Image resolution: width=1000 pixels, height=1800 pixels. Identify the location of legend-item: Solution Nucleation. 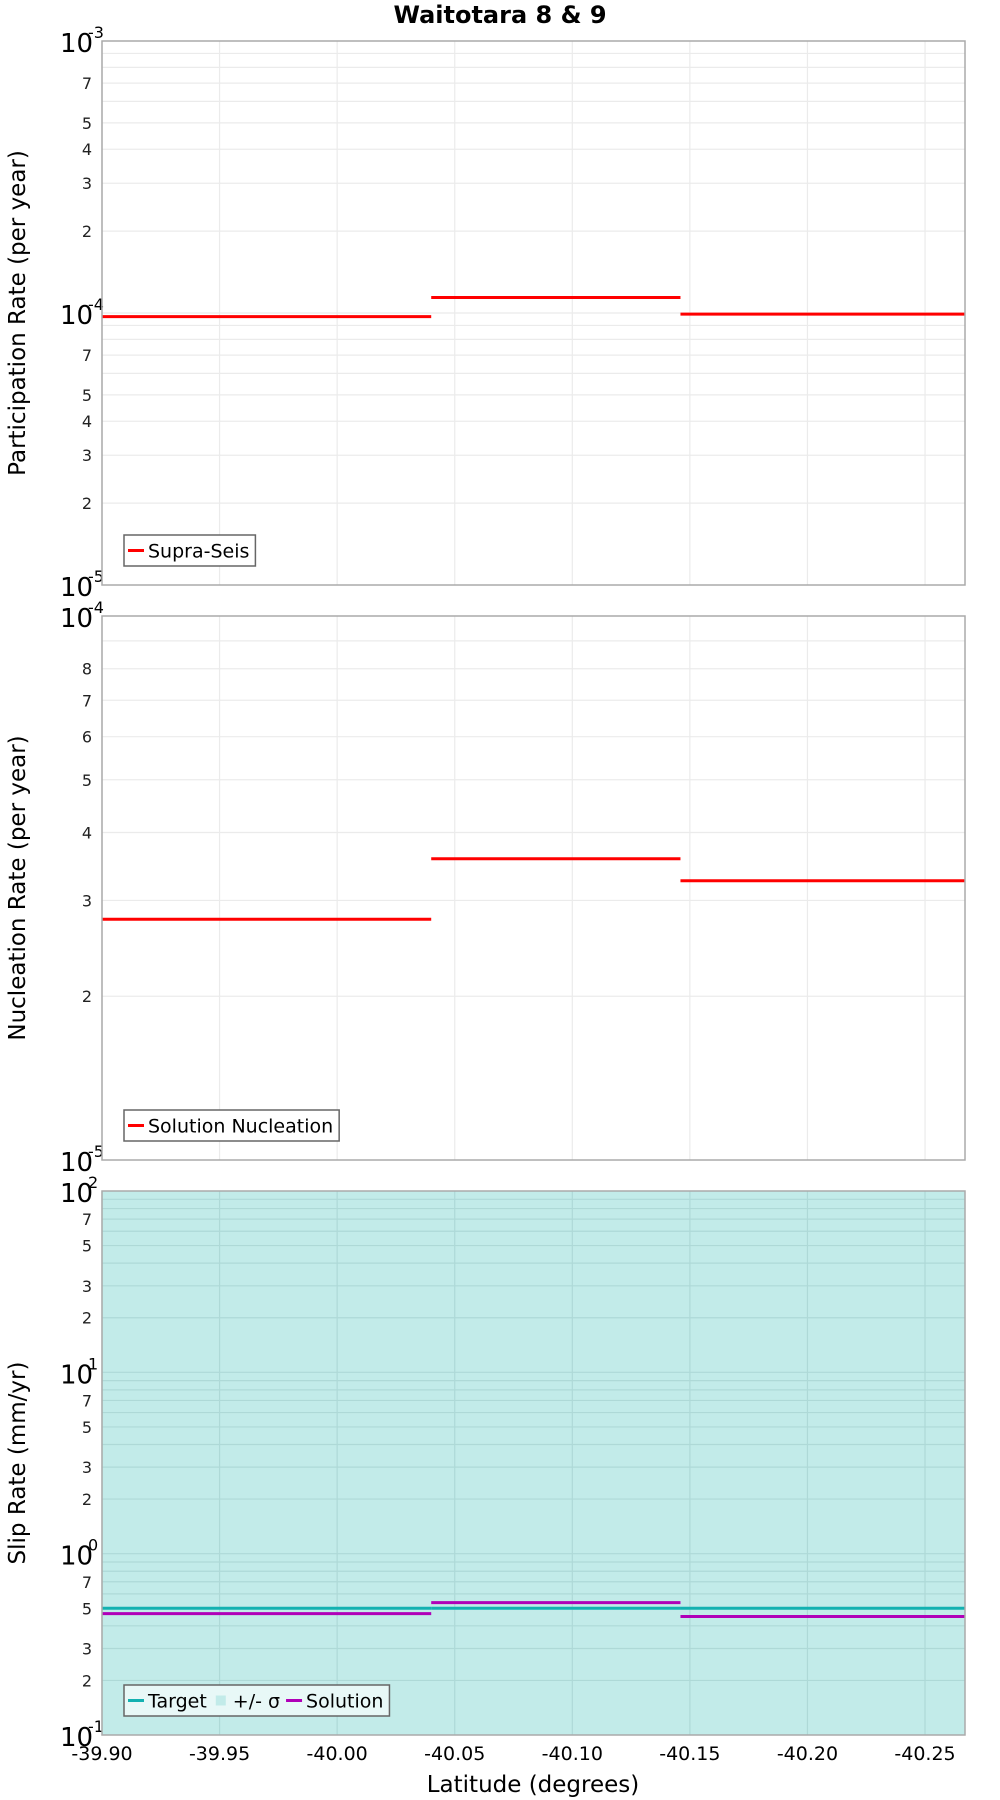
(230, 1127).